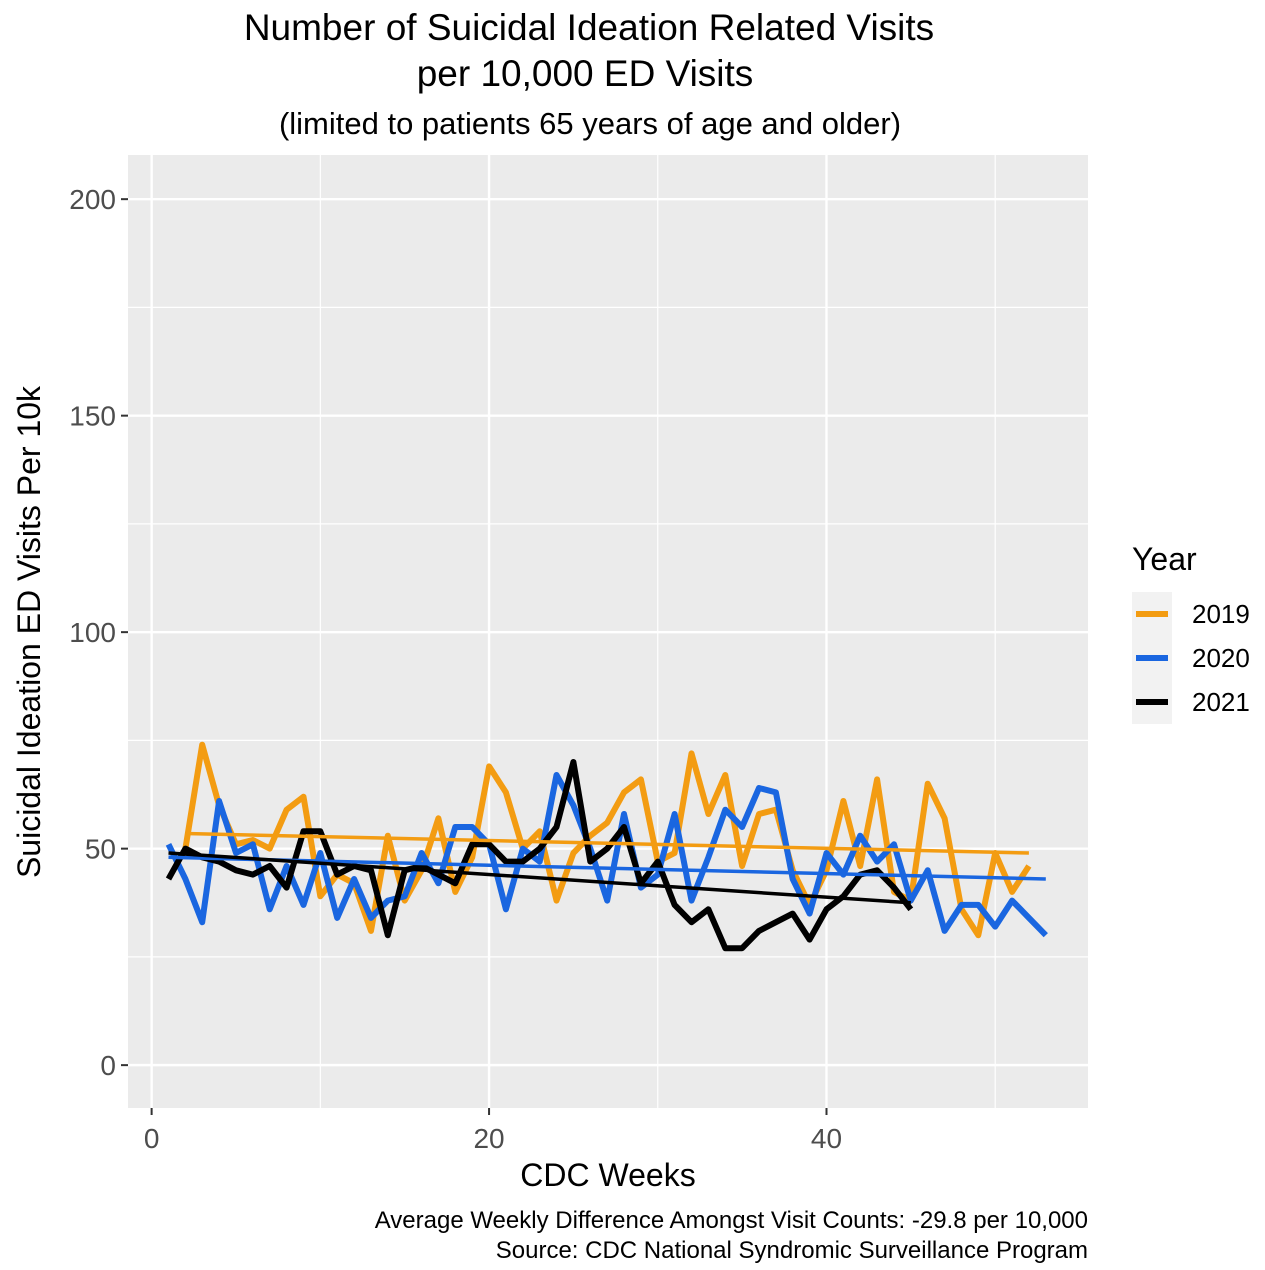 Image resolution: width=1265 pixels, height=1270 pixels. What do you see at coordinates (488, 1138) in the screenshot?
I see `x-tick-label: 20` at bounding box center [488, 1138].